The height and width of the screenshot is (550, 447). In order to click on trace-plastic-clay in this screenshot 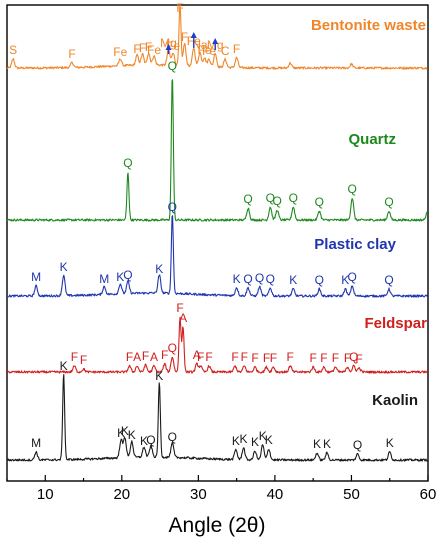, I will do `click(217, 256)`.